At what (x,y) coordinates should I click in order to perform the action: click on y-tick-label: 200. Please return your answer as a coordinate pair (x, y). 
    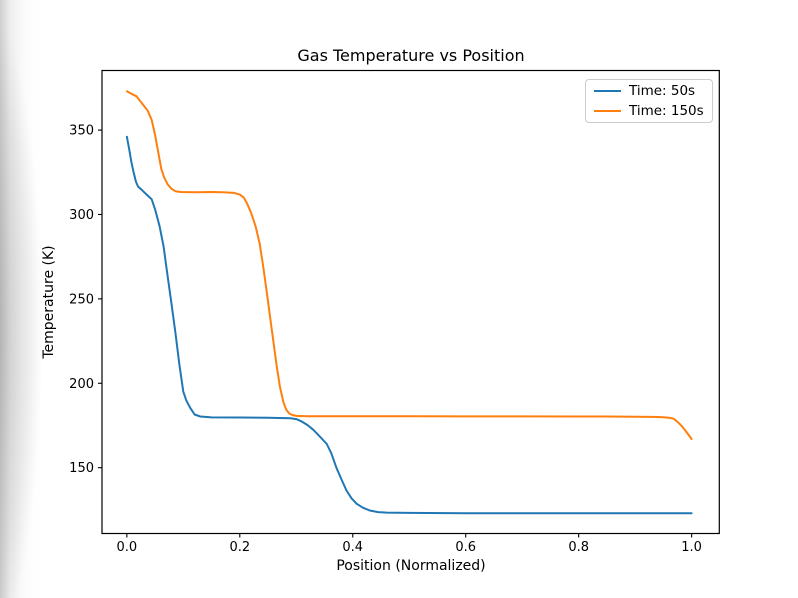
    Looking at the image, I should click on (81, 384).